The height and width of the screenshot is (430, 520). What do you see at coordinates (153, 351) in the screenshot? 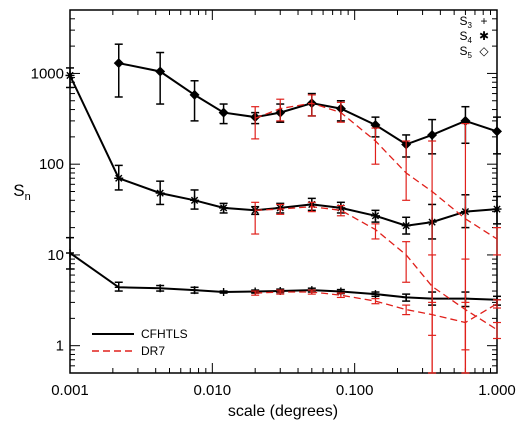
I see `legend-dr7-label: DR7` at bounding box center [153, 351].